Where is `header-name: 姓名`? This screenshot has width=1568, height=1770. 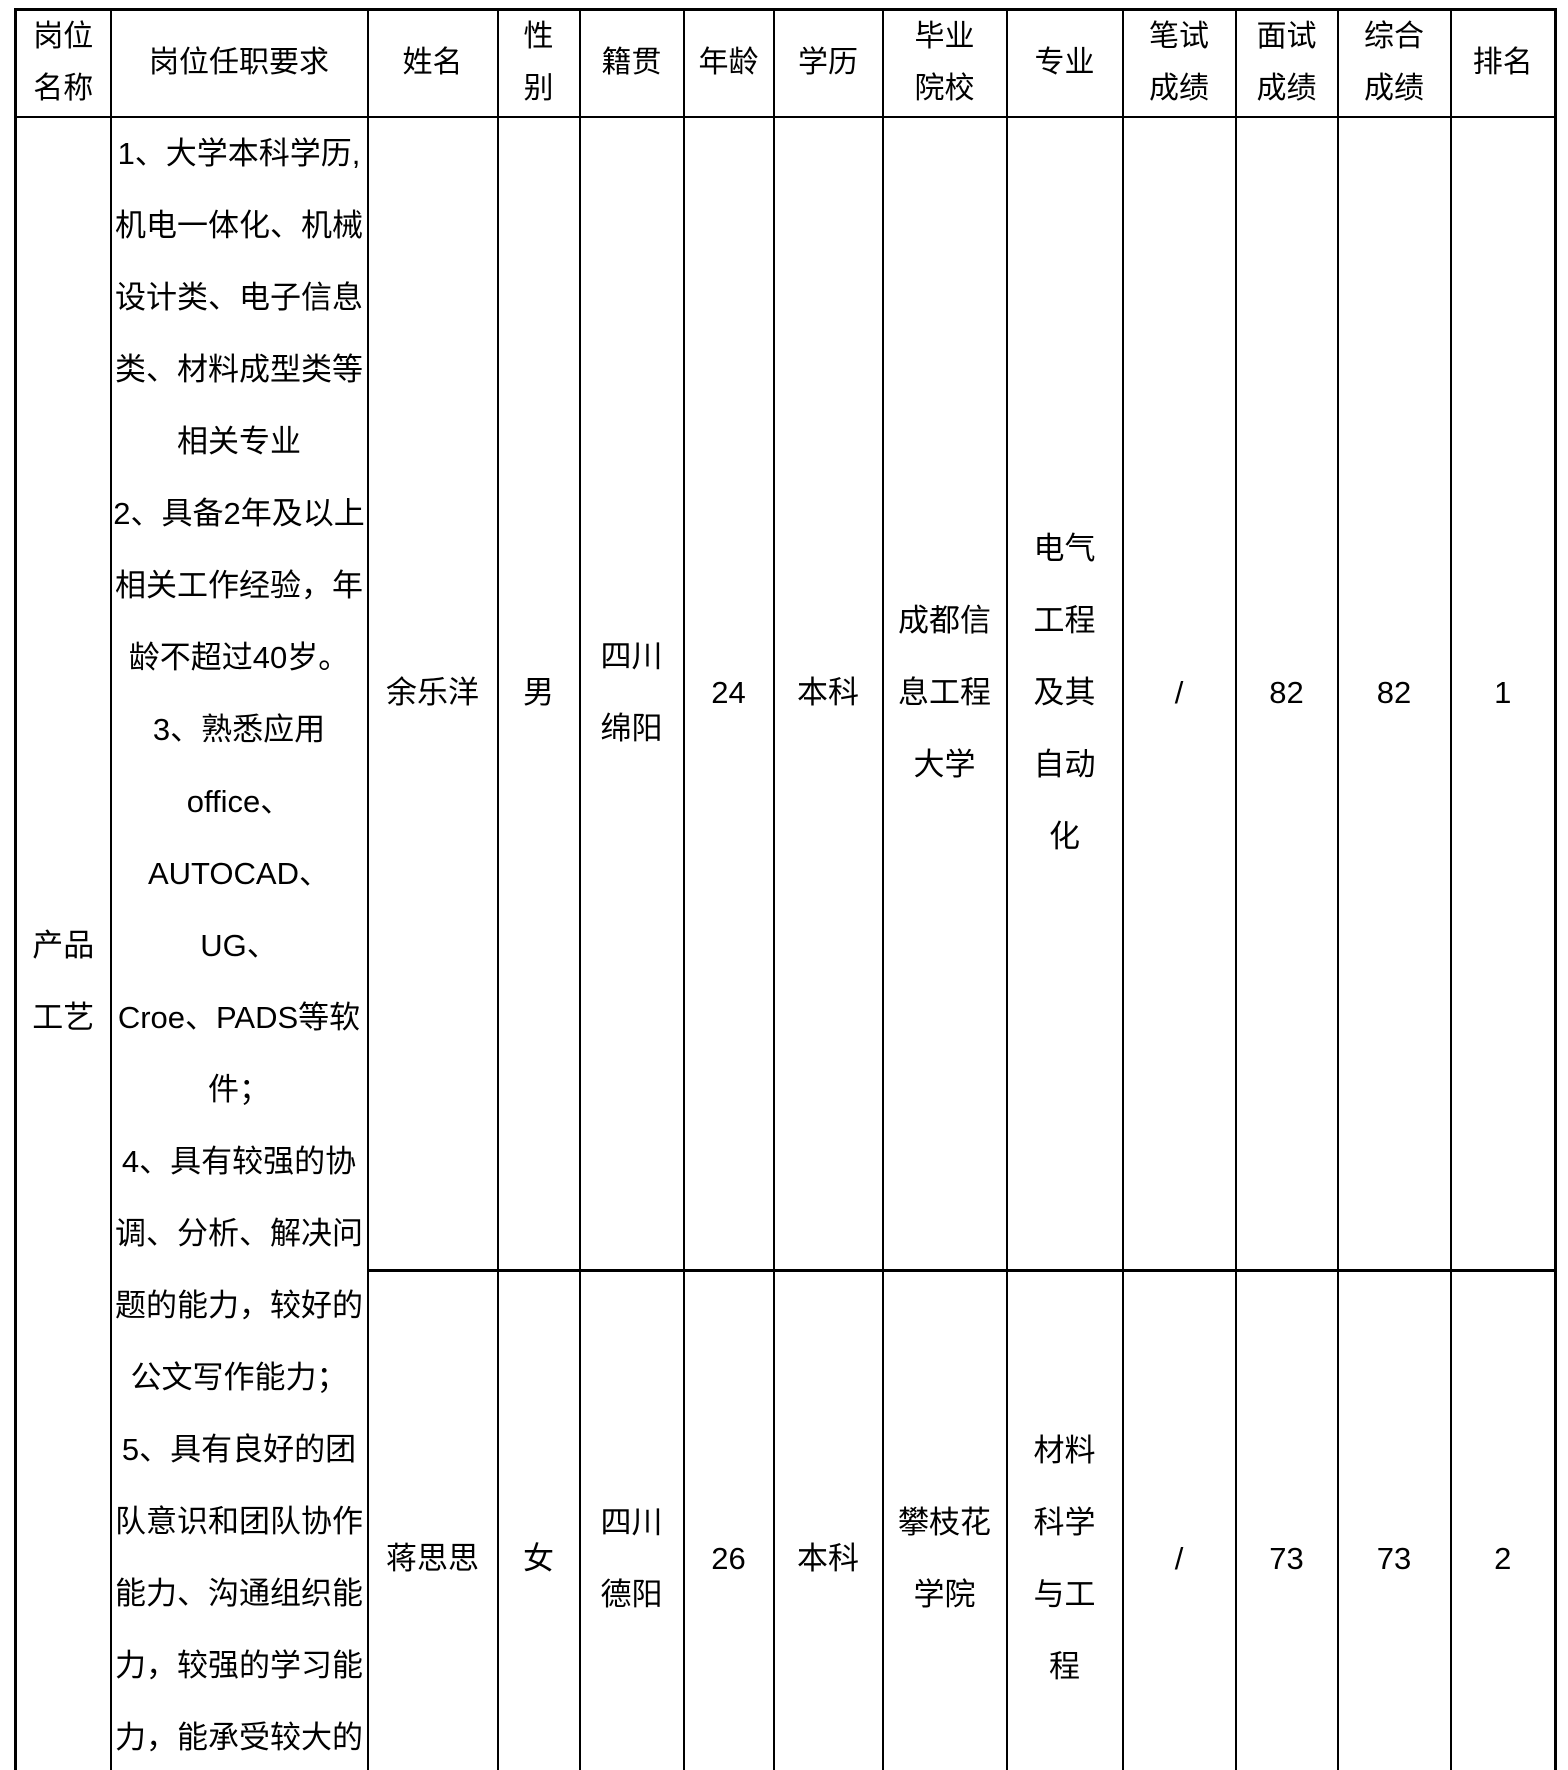 header-name: 姓名 is located at coordinates (432, 63).